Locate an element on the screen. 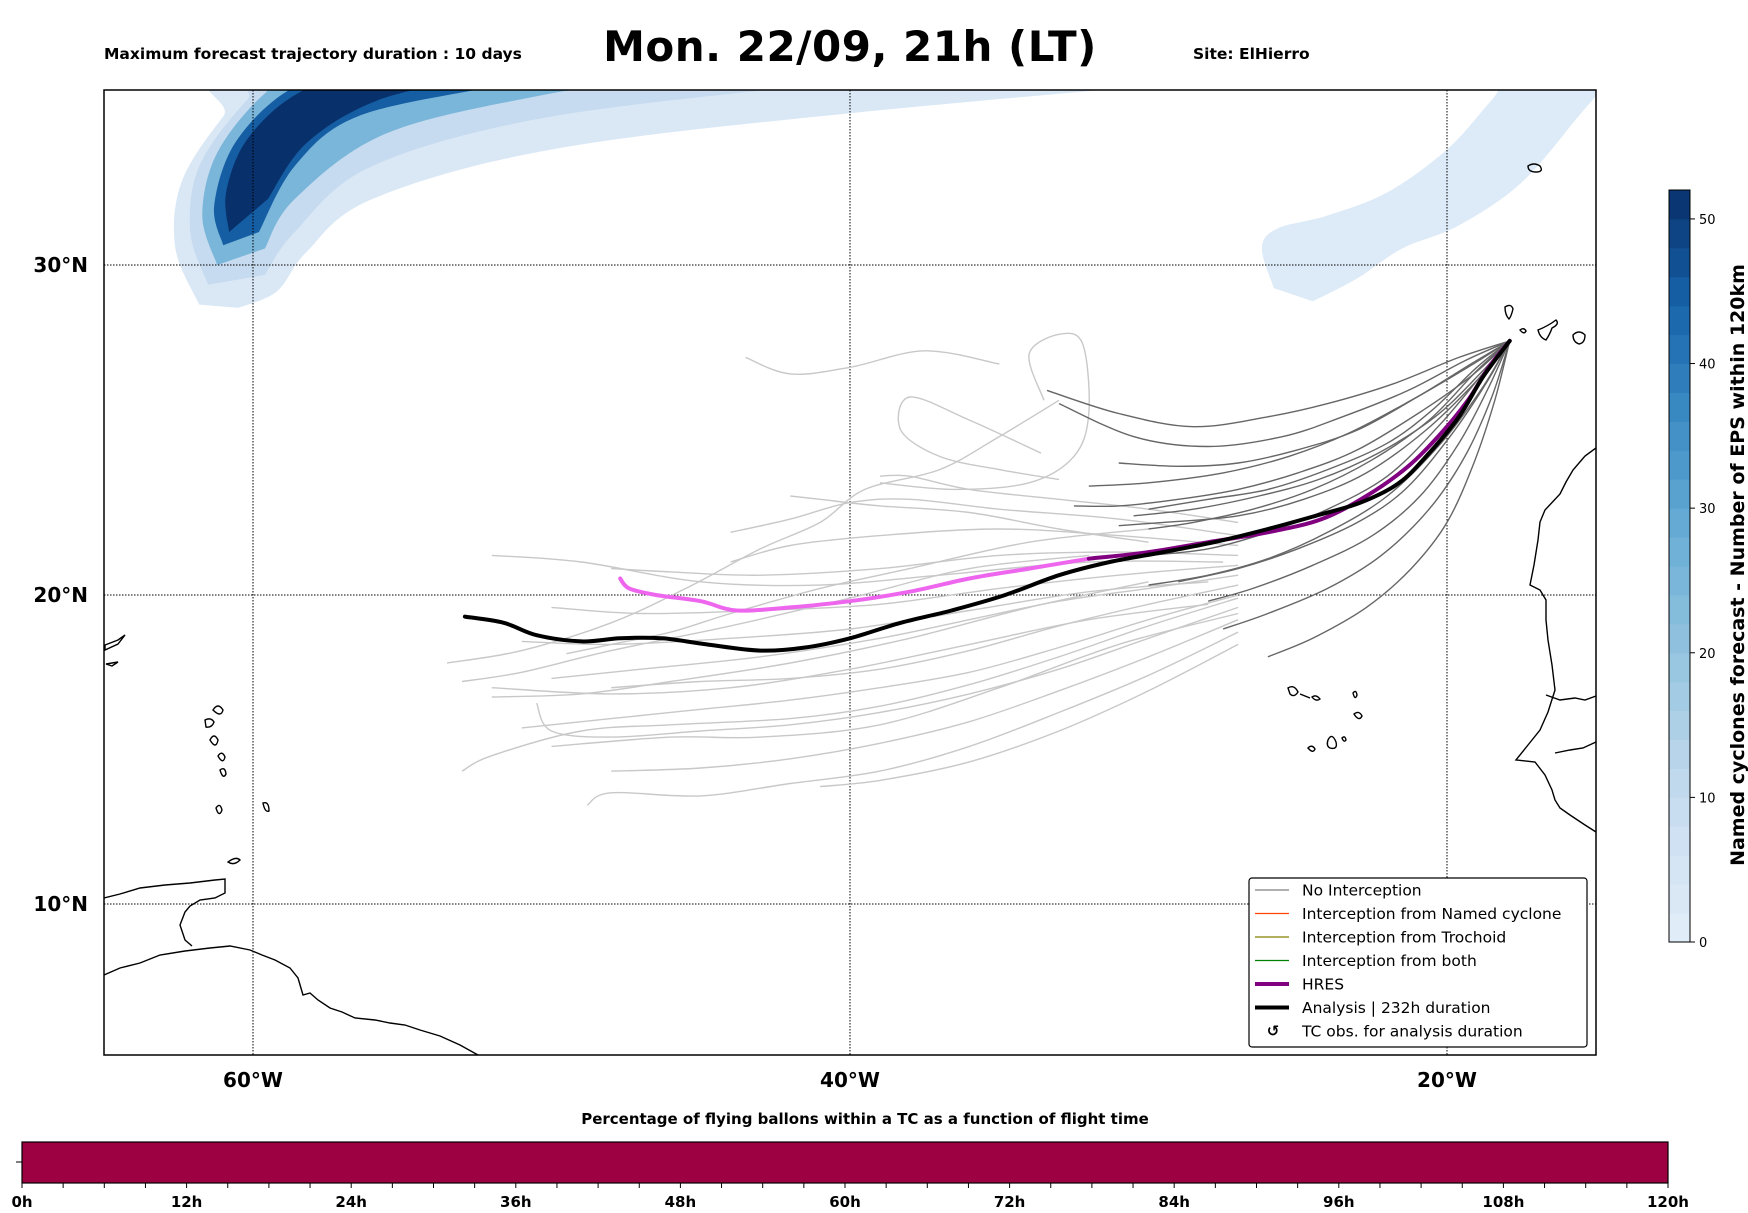 The height and width of the screenshot is (1213, 1748). flight-time-tick-label: 72h is located at coordinates (1010, 1202).